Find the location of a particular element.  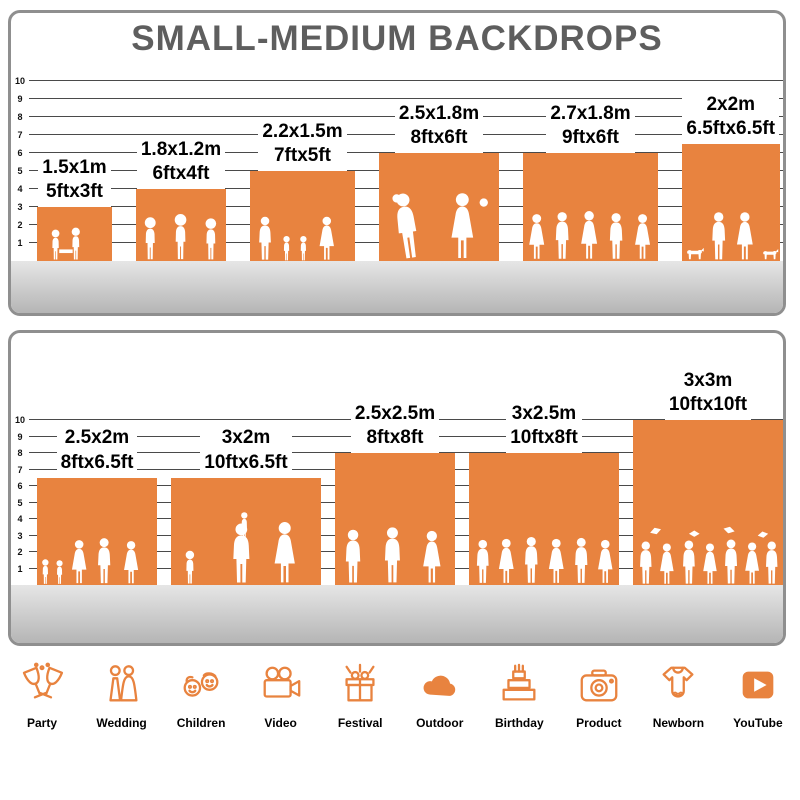

category-video: Video is located at coordinates (281, 696).